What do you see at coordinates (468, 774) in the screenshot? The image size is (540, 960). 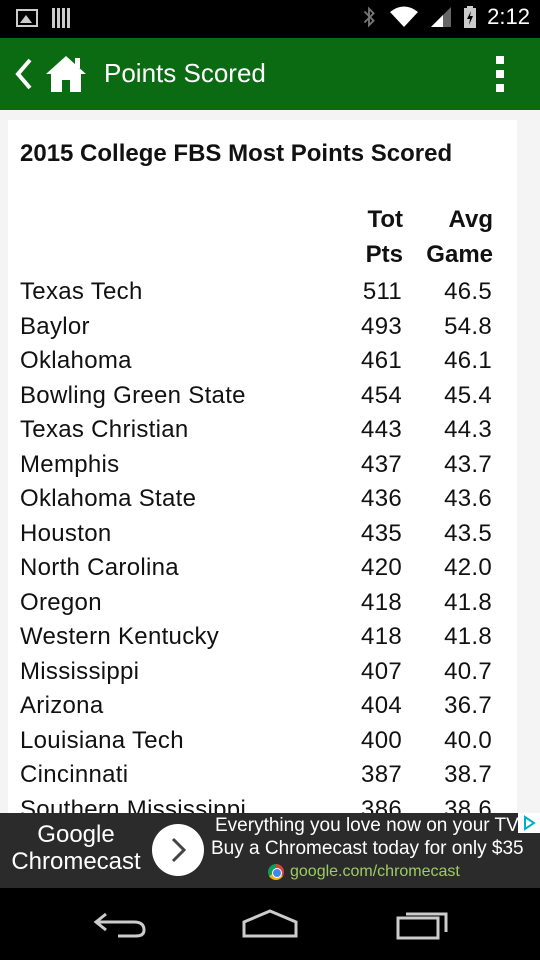 I see `avg-per-game: 38.7` at bounding box center [468, 774].